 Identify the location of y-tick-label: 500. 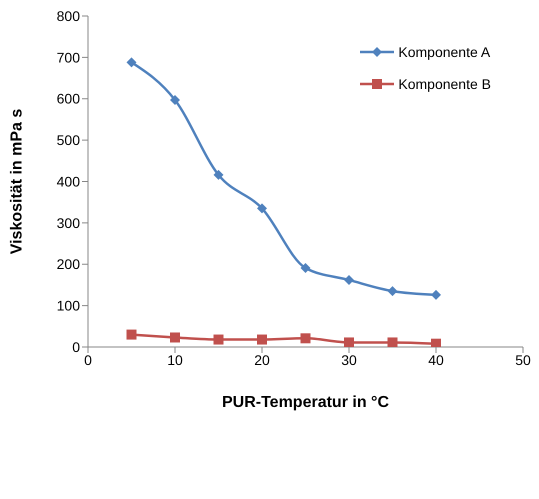
(68, 140).